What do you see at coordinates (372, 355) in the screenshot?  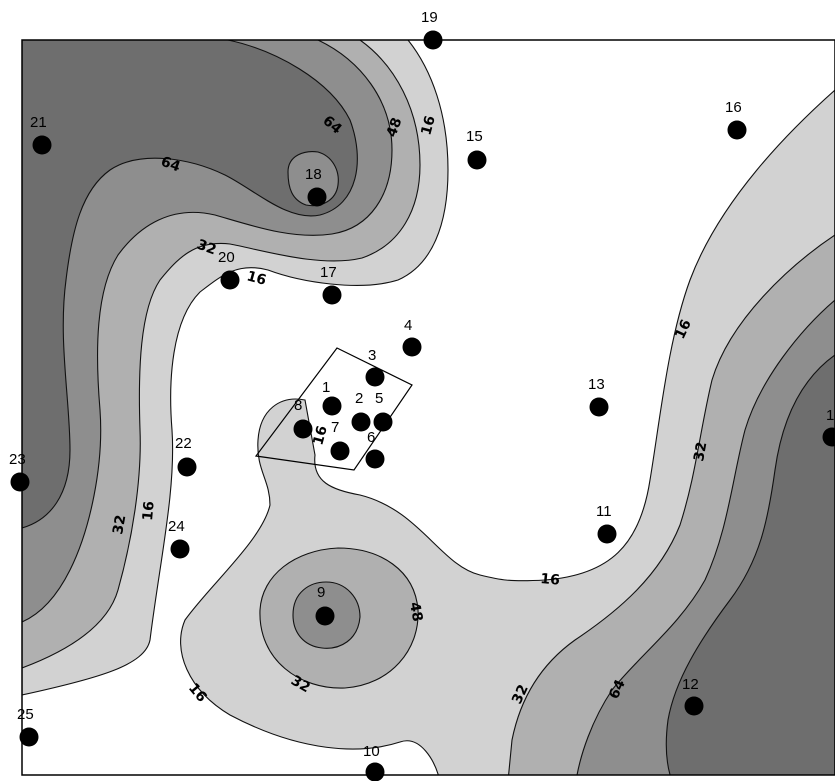 I see `well-label: 3` at bounding box center [372, 355].